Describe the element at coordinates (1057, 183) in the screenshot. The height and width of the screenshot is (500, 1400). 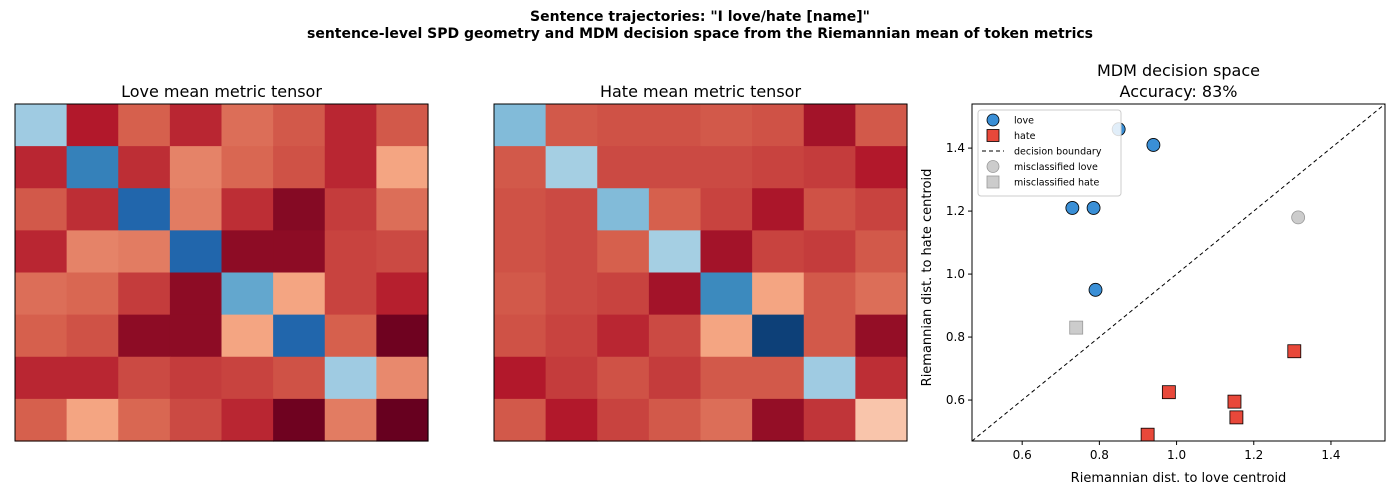
I see `legend-label: misclassified hate` at that location.